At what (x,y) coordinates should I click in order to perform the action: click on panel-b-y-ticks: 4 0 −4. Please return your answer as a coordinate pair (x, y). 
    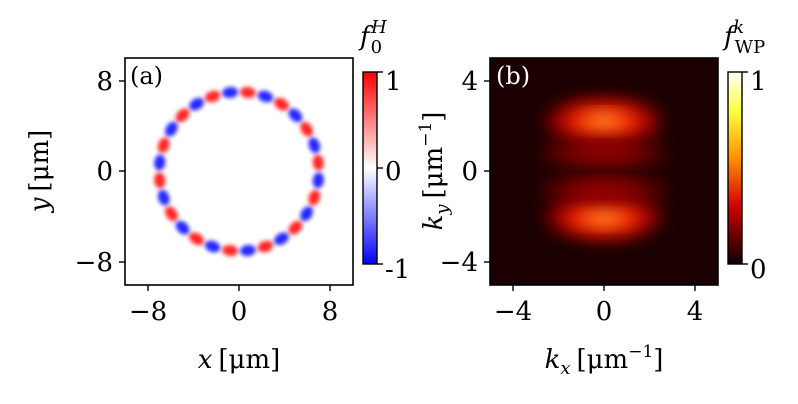
    Looking at the image, I should click on (465, 172).